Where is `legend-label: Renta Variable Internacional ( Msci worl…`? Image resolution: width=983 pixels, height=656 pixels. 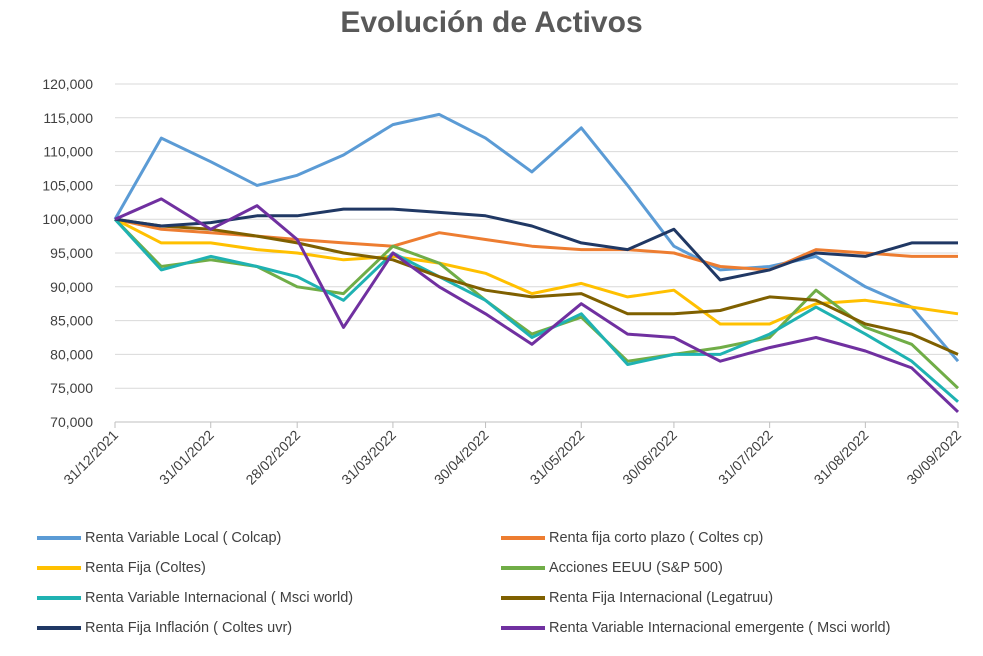
legend-label: Renta Variable Internacional ( Msci worl… is located at coordinates (219, 598).